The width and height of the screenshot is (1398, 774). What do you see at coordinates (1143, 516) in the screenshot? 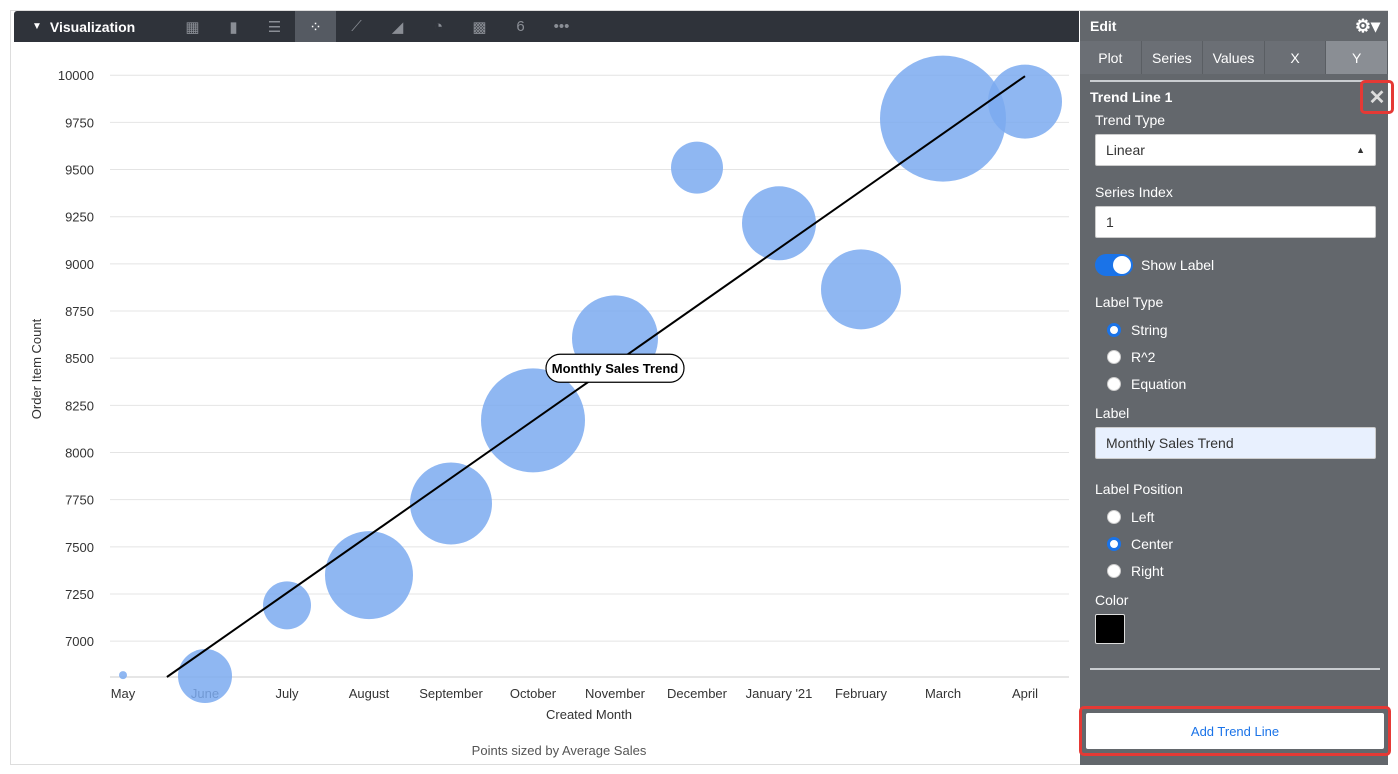
I see `radio-label: Left` at bounding box center [1143, 516].